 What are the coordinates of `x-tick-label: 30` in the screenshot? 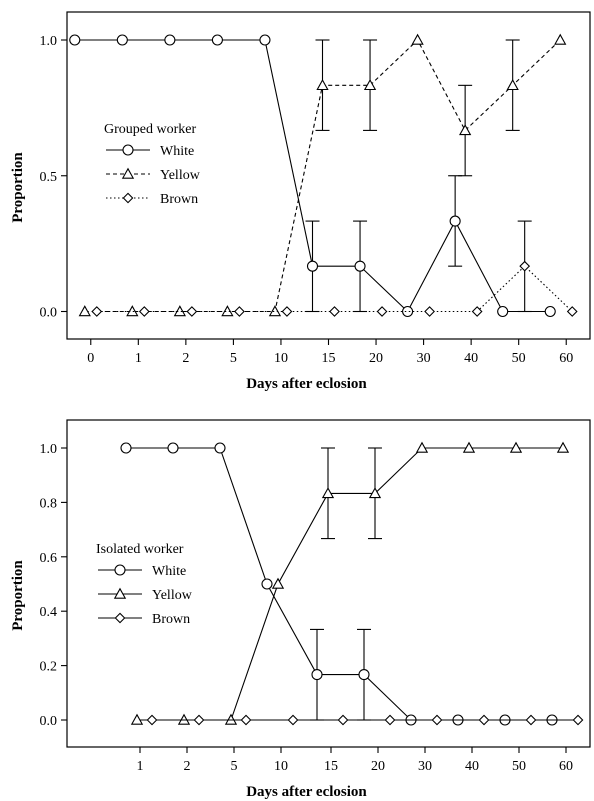 It's located at (425, 766).